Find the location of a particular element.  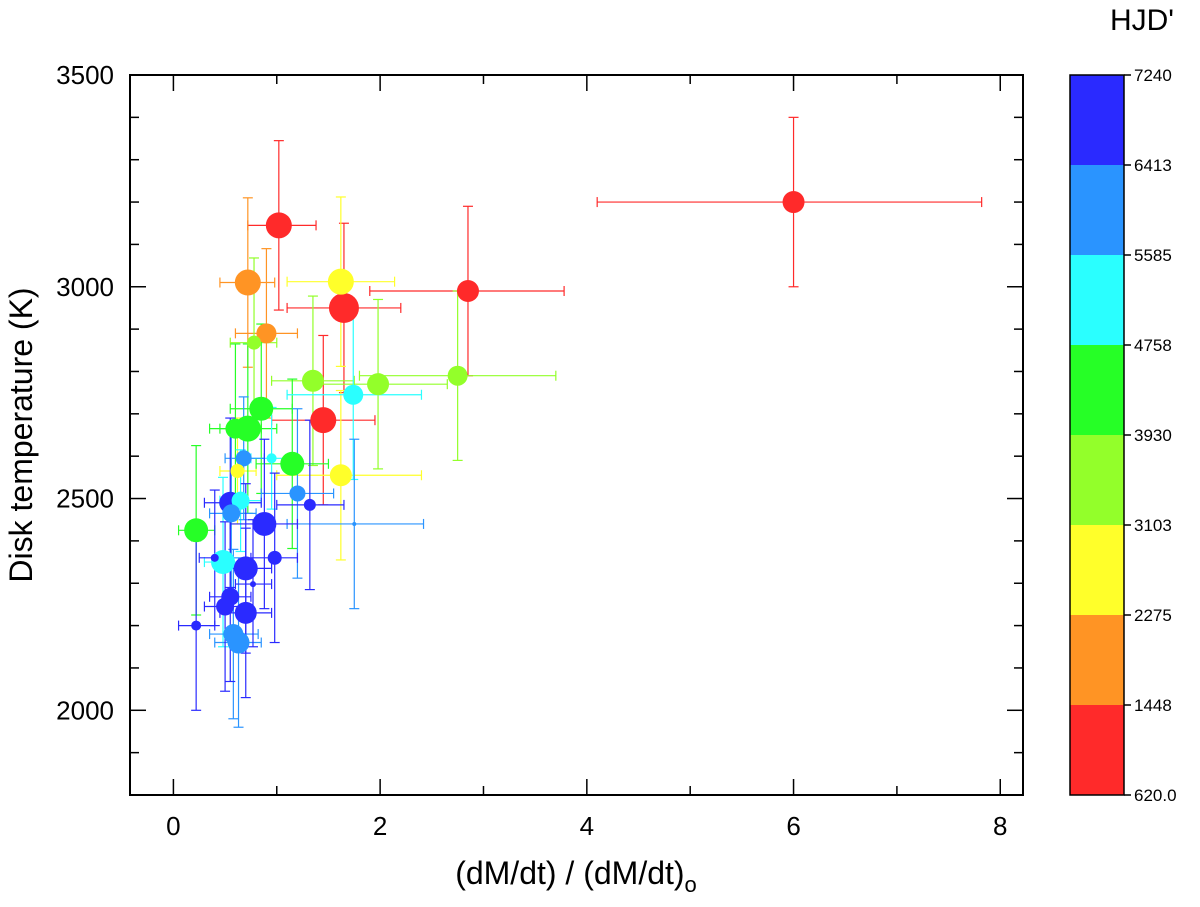

colorbar-segments is located at coordinates (1097, 435).